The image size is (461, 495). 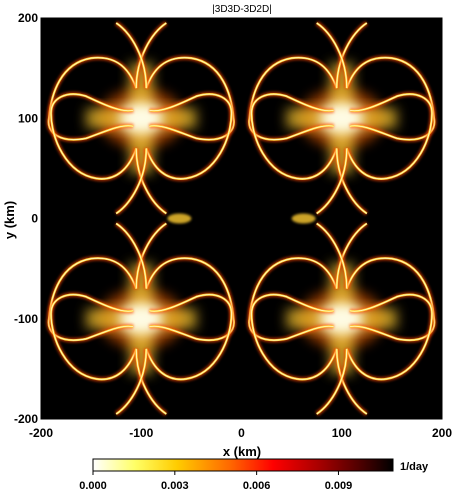 I want to click on colorbar, so click(x=243, y=465).